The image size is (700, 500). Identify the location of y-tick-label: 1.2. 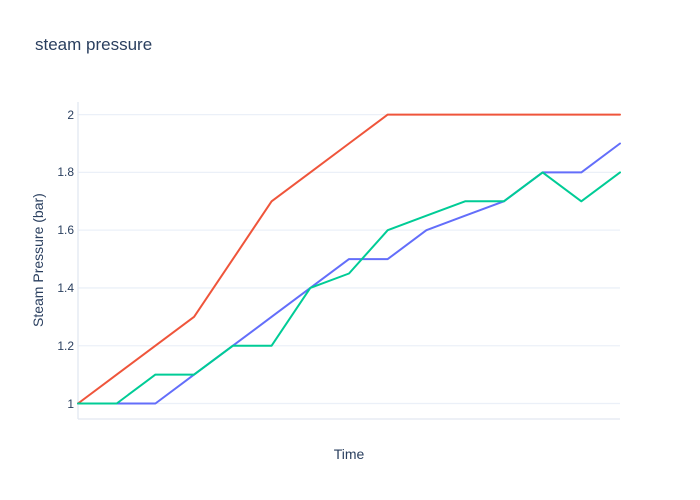
(65, 345).